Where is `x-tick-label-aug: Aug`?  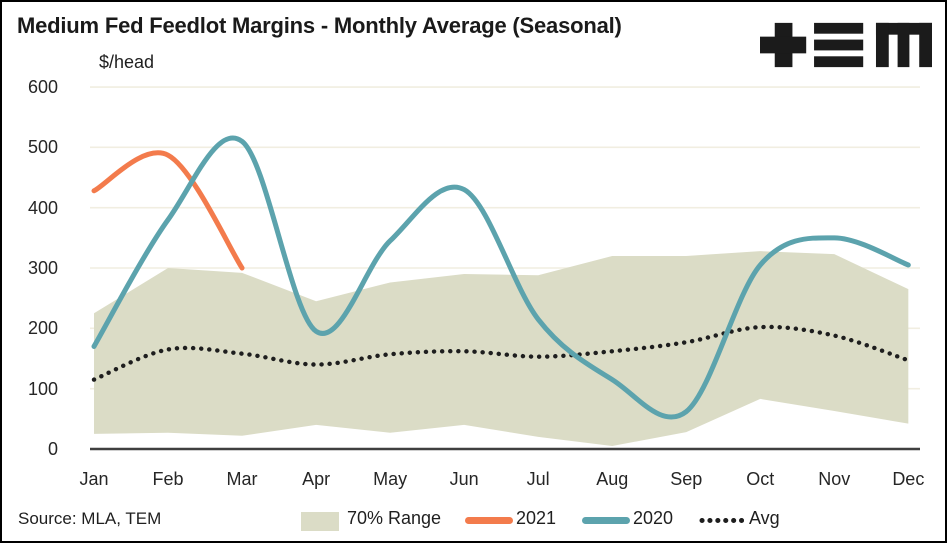
x-tick-label-aug: Aug is located at coordinates (612, 479).